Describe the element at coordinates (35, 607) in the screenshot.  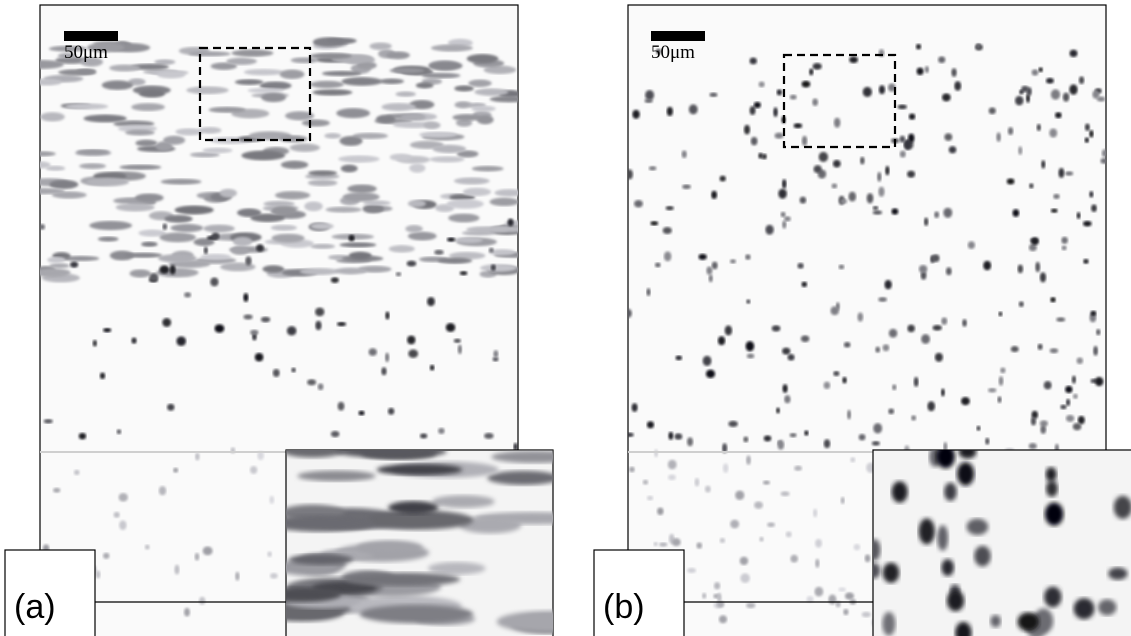
I see `panel-label: (a)` at that location.